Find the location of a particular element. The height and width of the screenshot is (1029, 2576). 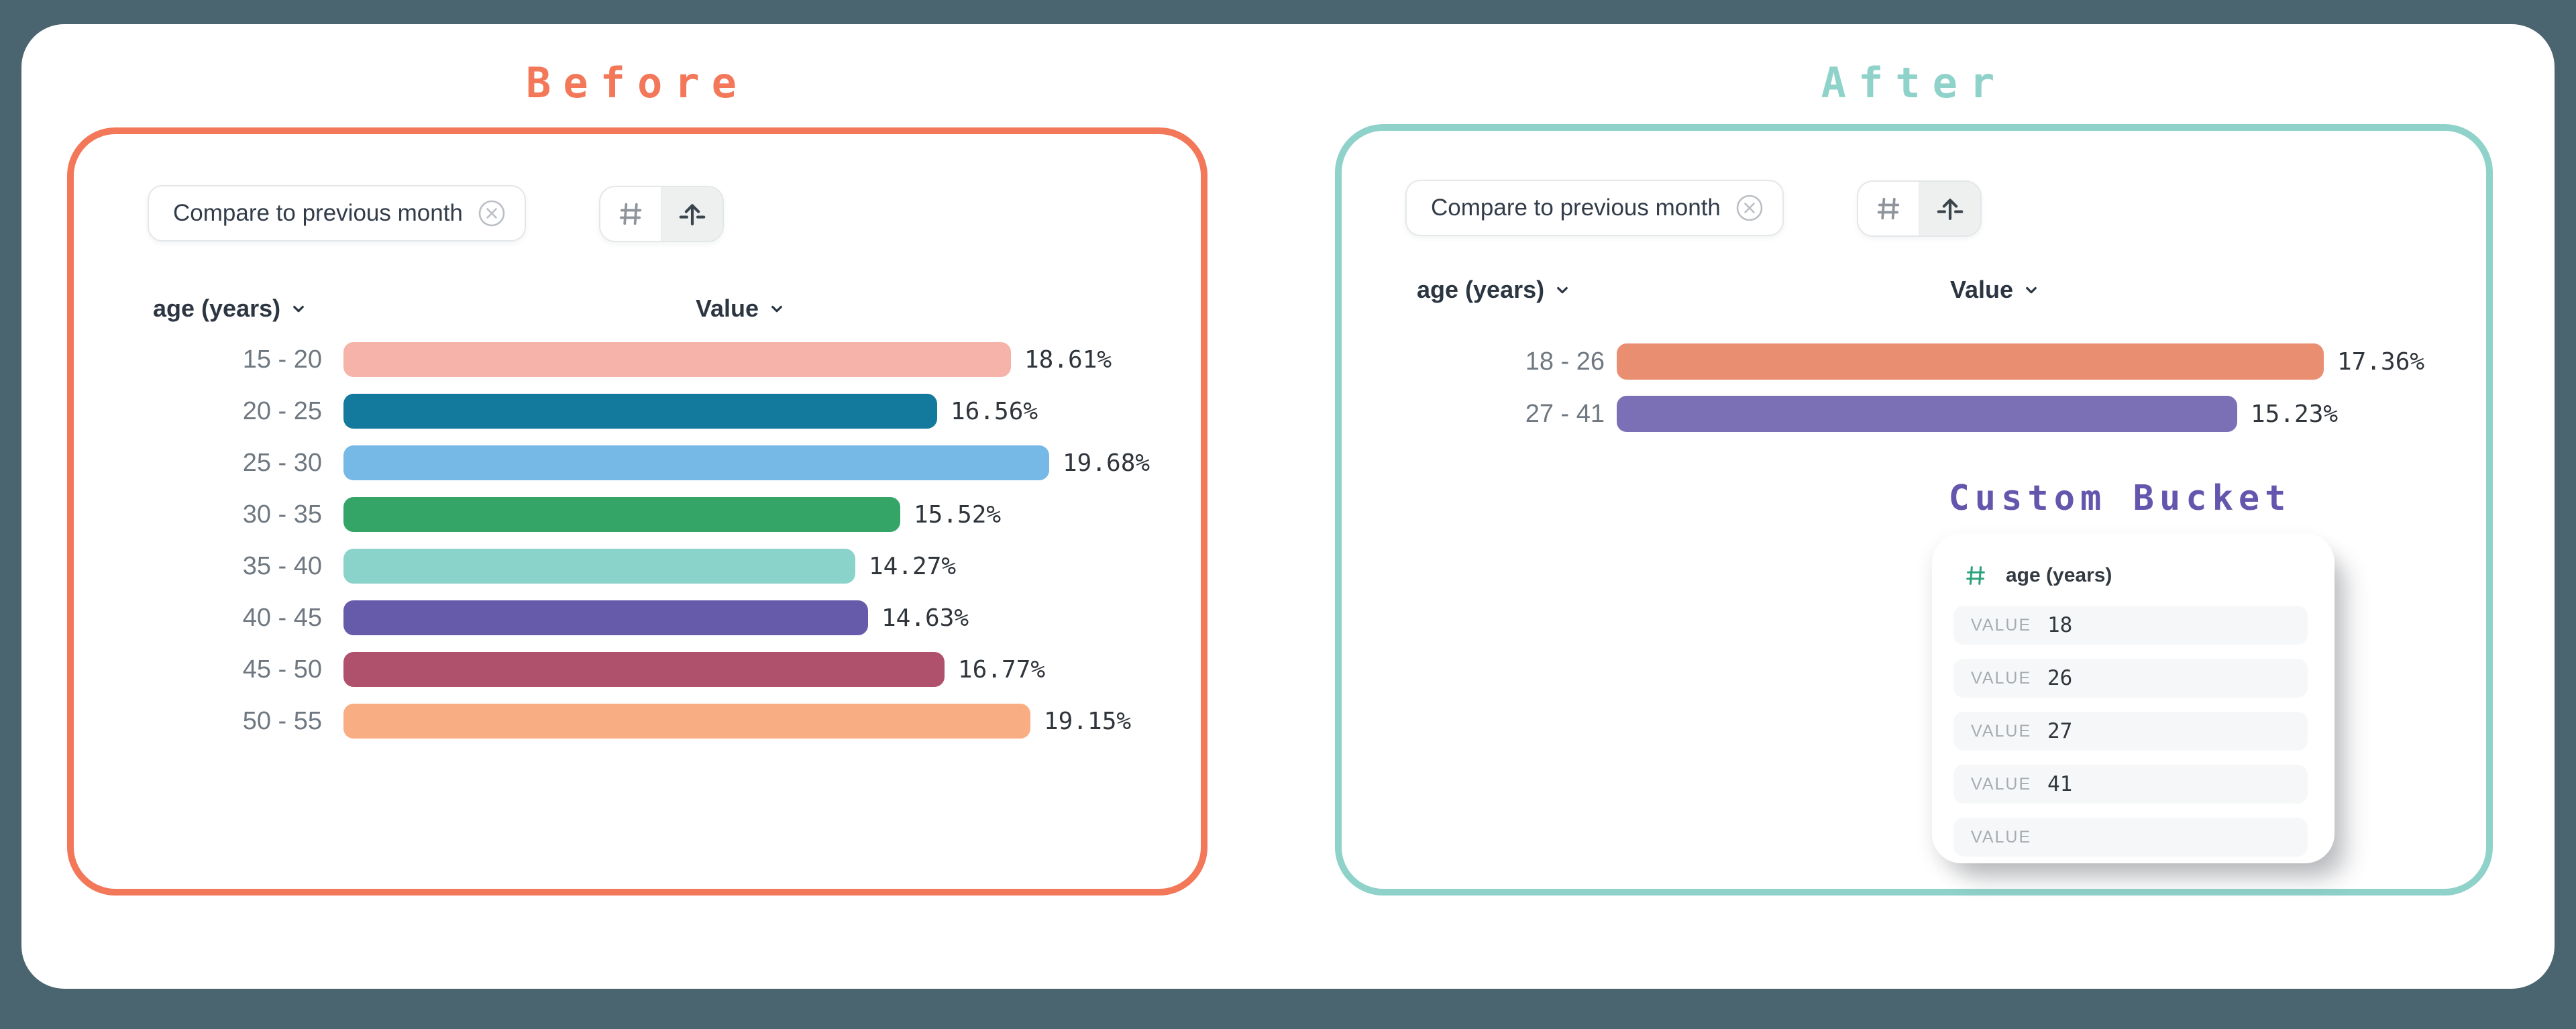

bucket-value-field: VALUE 41 is located at coordinates (2130, 784).